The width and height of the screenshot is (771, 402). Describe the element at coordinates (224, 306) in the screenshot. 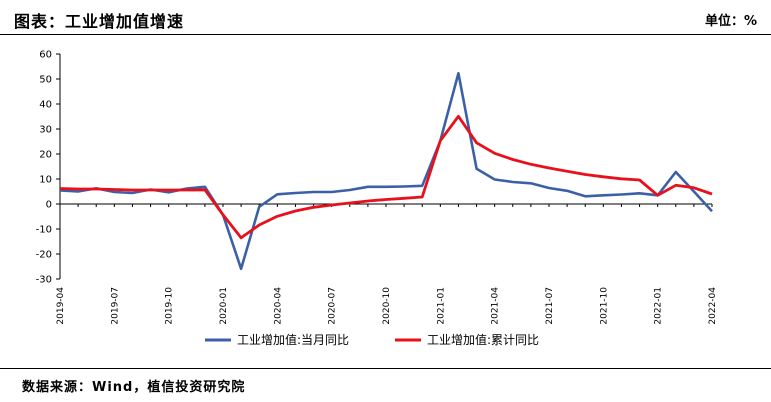

I see `x-tick-label: 2020-01` at that location.